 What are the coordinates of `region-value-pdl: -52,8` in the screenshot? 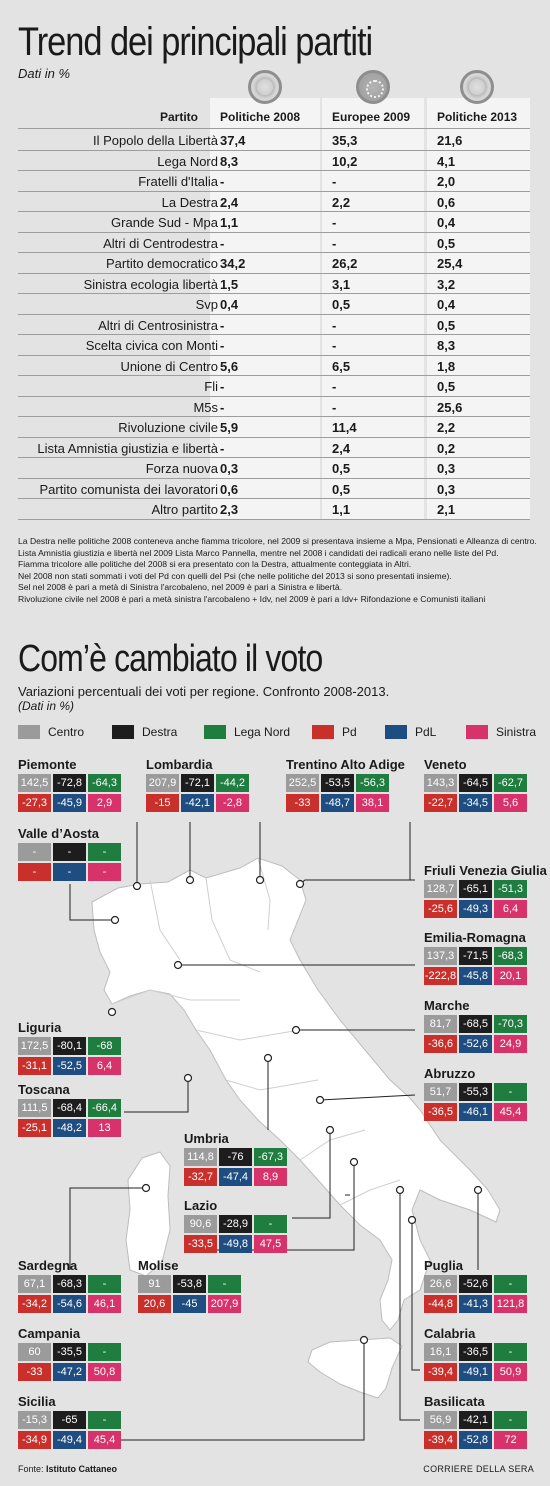 It's located at (475, 1440).